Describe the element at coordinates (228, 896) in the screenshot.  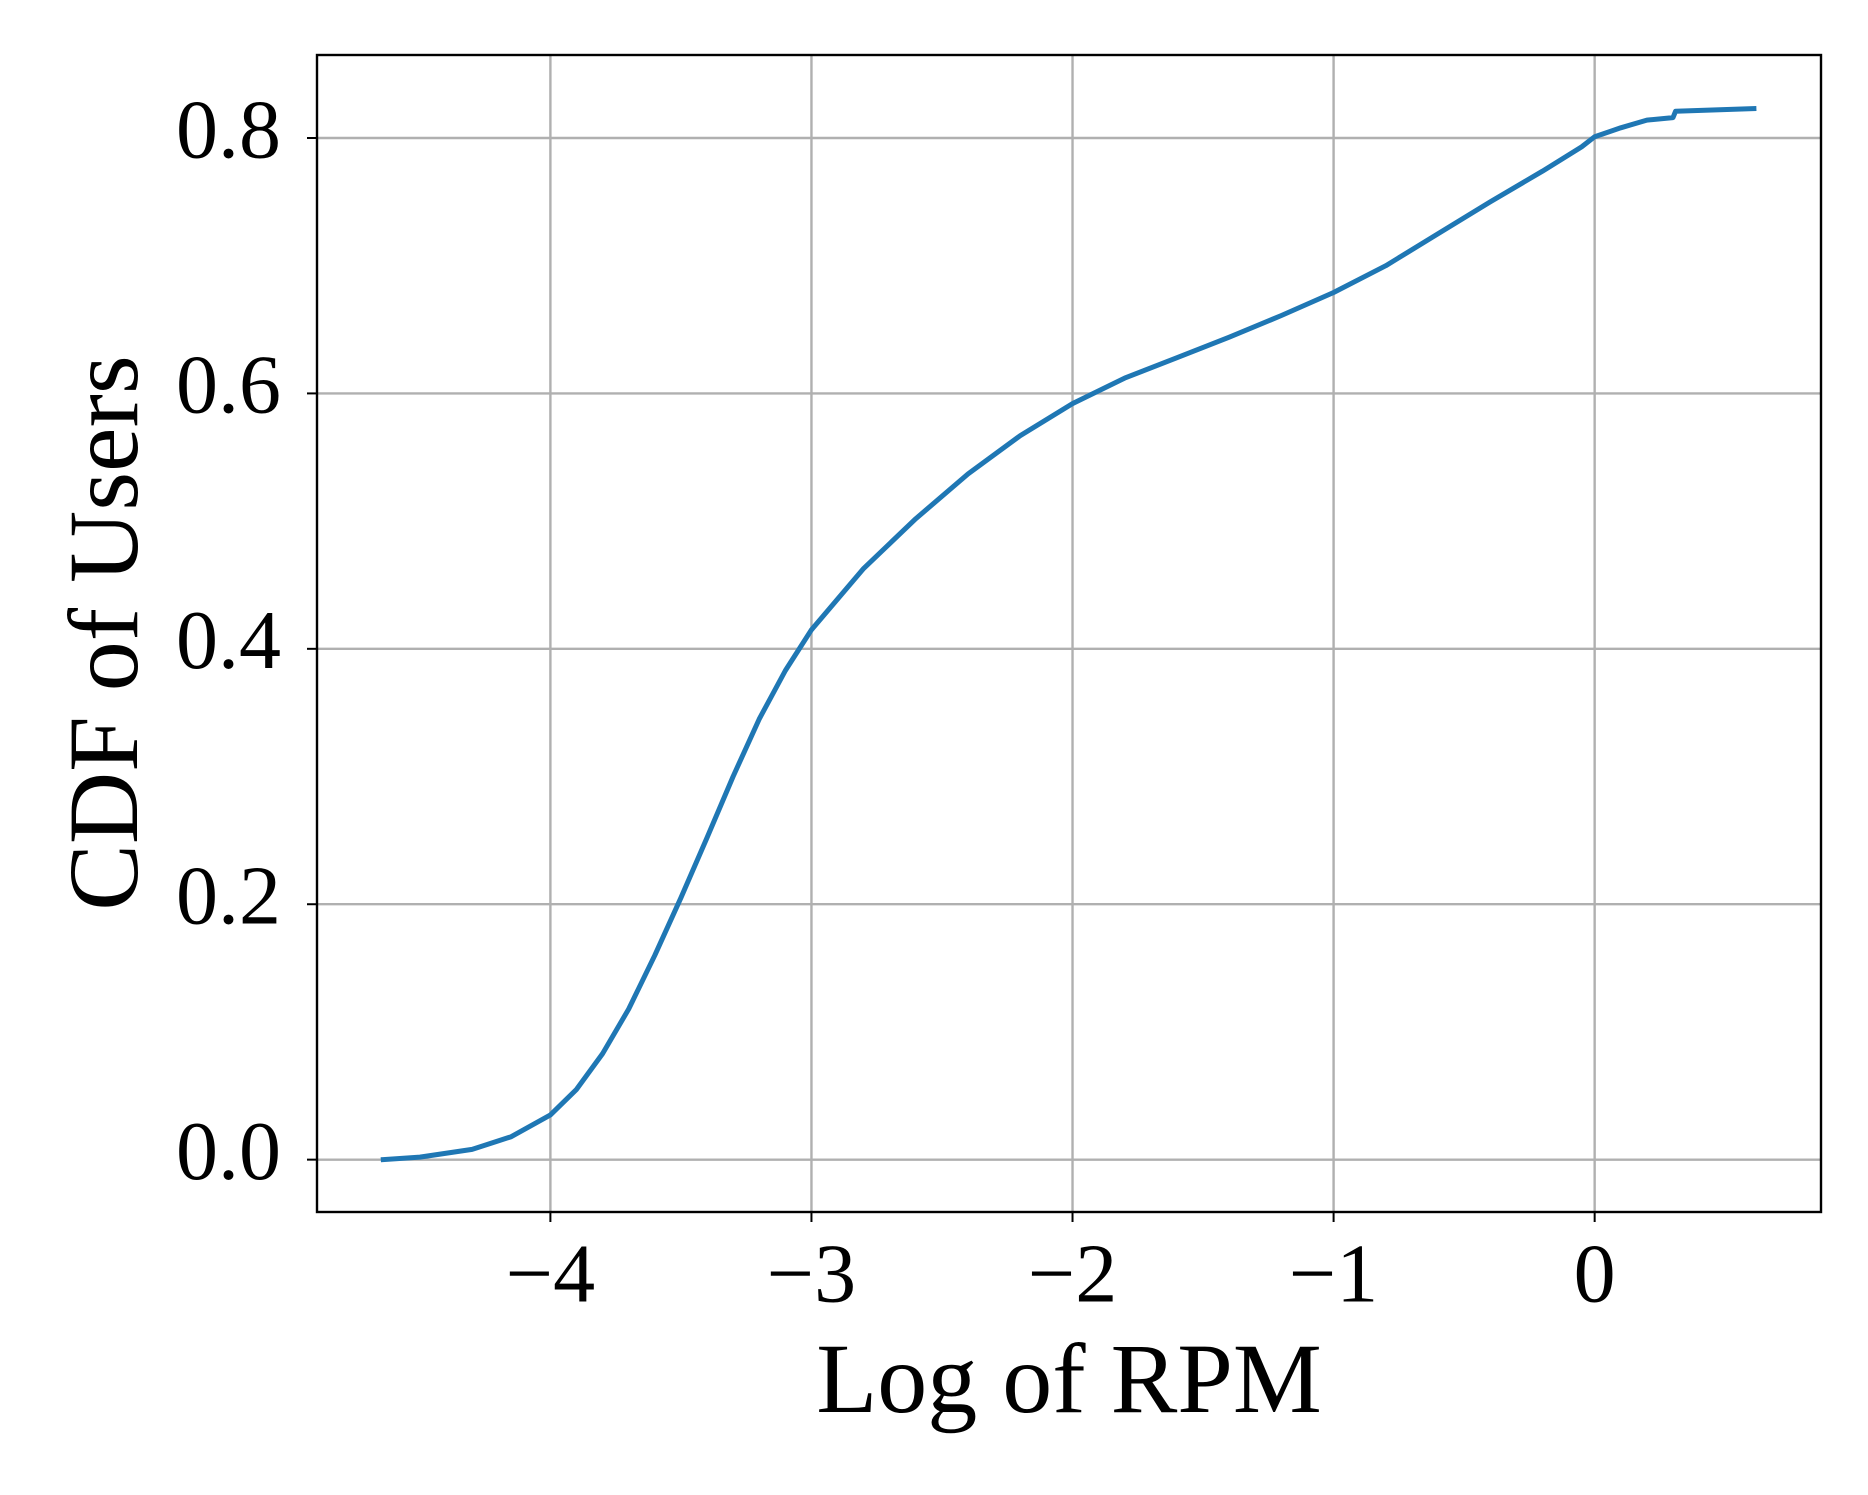
I see `y-tick-label: 0.2` at that location.